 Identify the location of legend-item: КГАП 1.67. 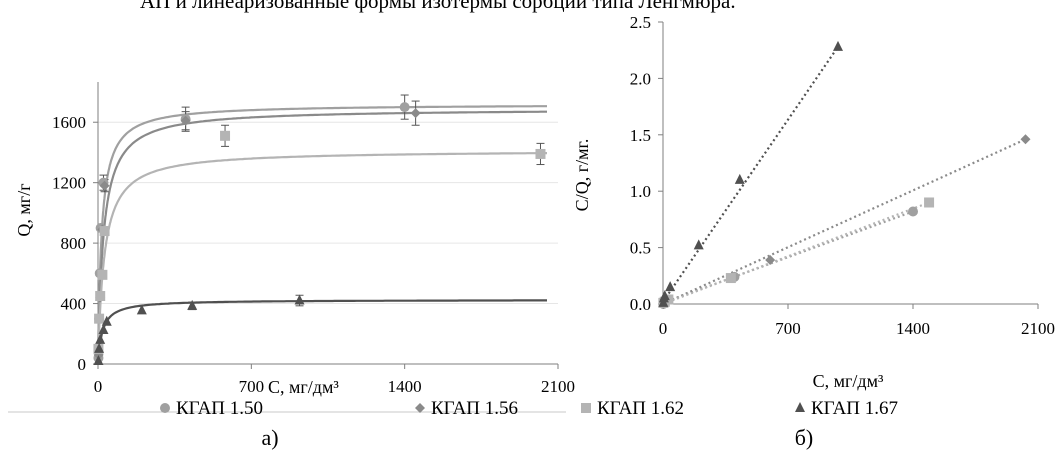
(846, 408).